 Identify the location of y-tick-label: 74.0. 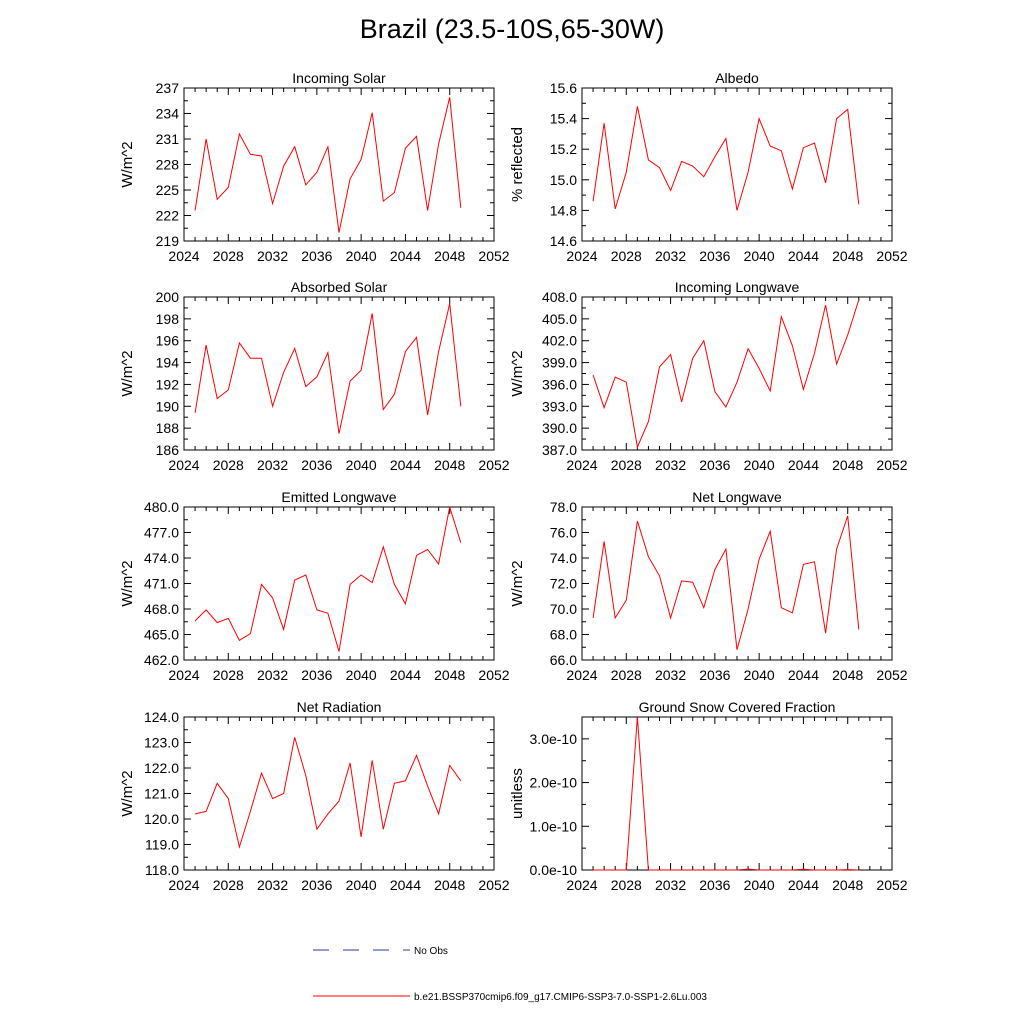
(563, 558).